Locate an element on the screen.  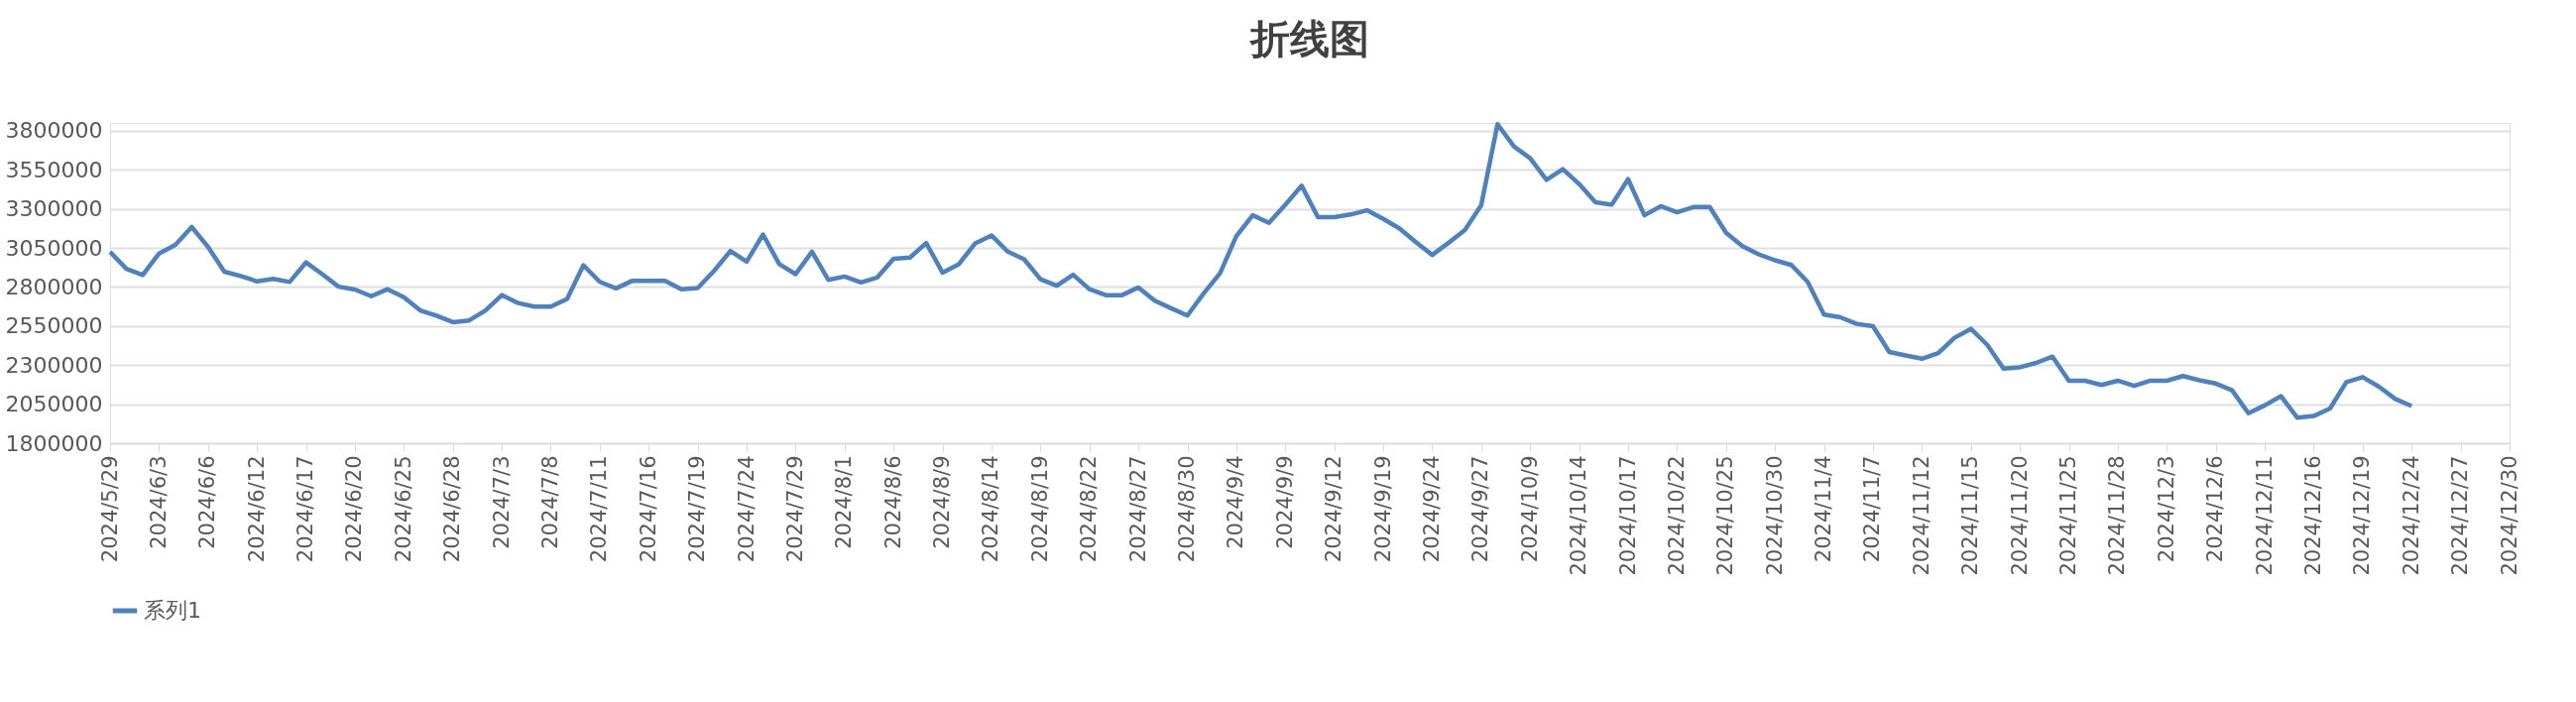
x-tick-label: 2024/7/24 is located at coordinates (746, 509).